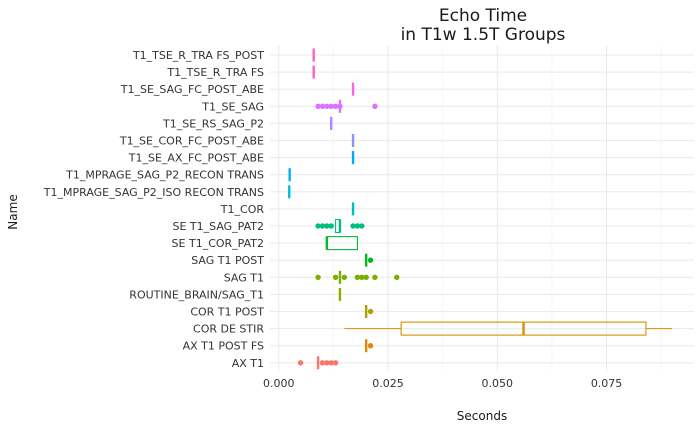 The height and width of the screenshot is (432, 700). I want to click on y-tick-label: SE T1_COR_PAT2, so click(218, 243).